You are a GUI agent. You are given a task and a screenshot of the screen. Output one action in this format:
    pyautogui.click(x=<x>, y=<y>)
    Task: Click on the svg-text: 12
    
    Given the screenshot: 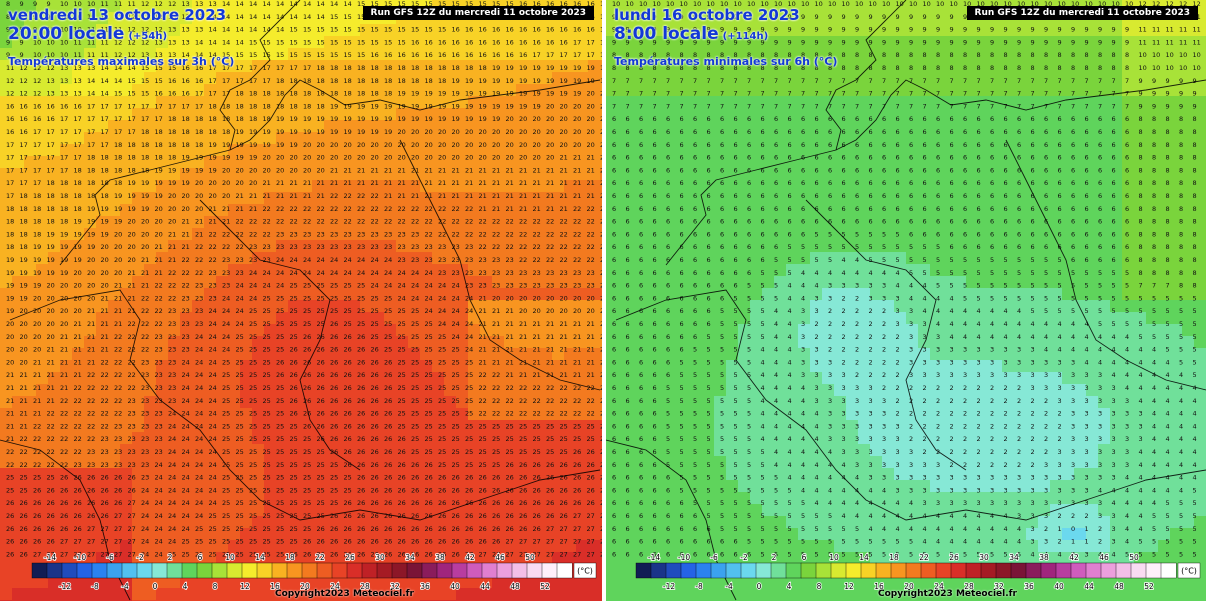 What is the action you would take?
    pyautogui.click(x=10, y=81)
    